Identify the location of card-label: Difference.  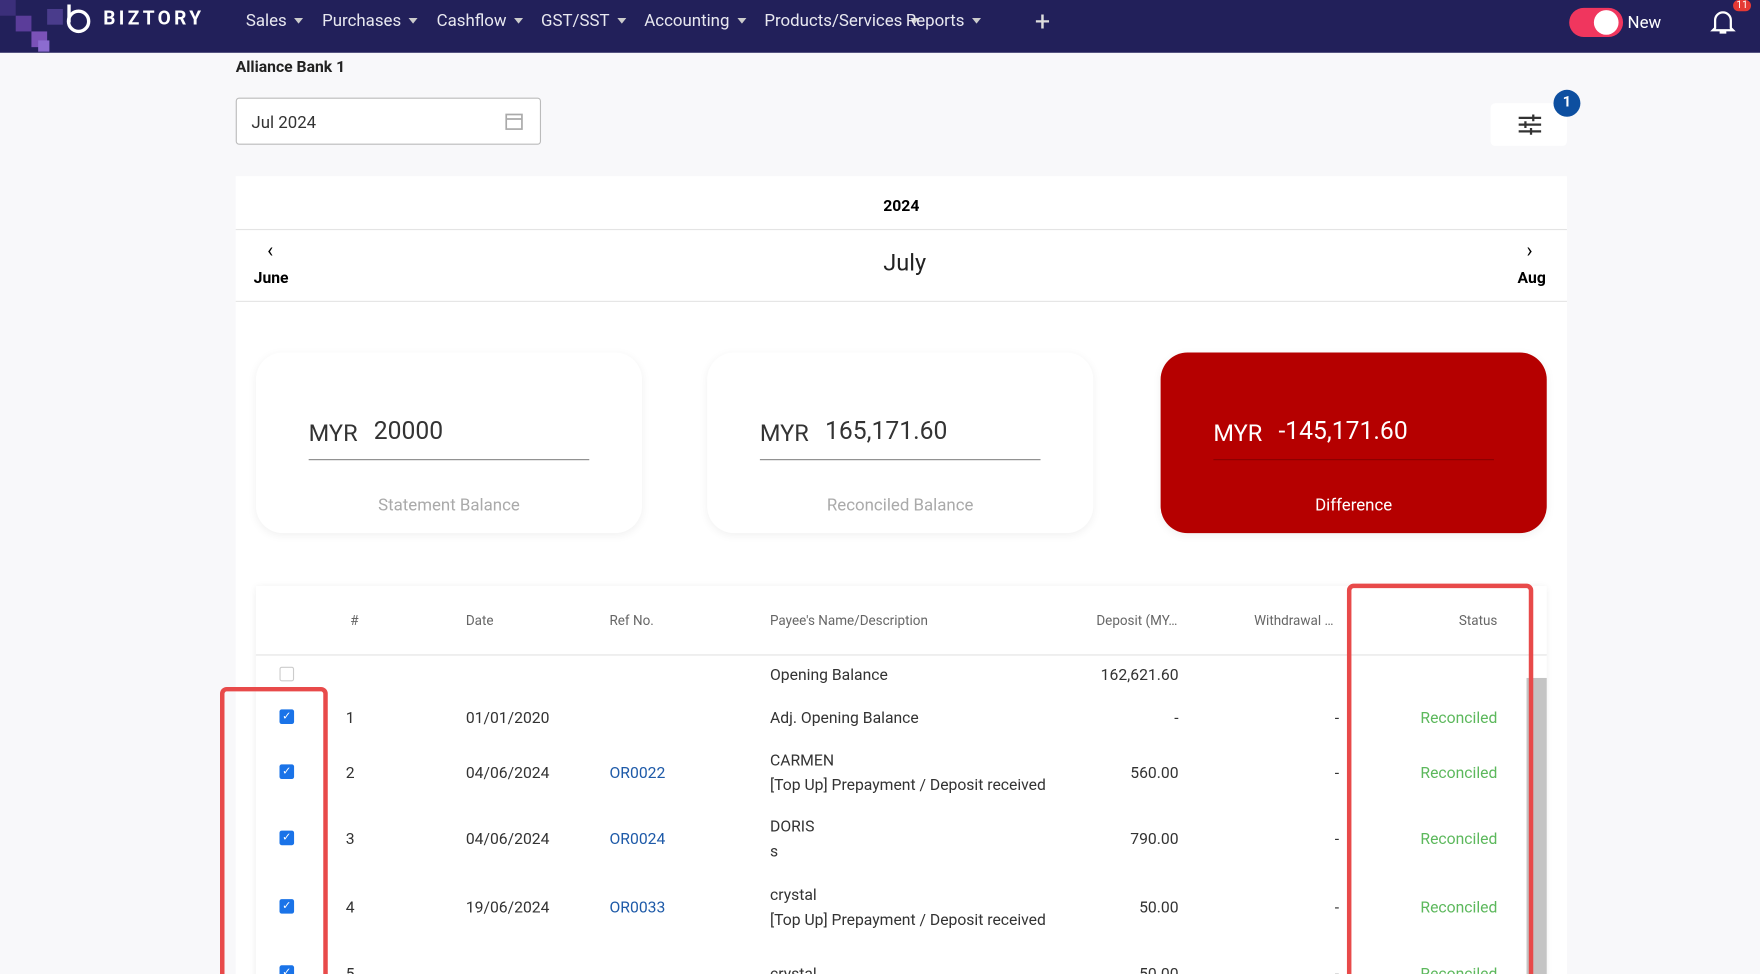
(1354, 505).